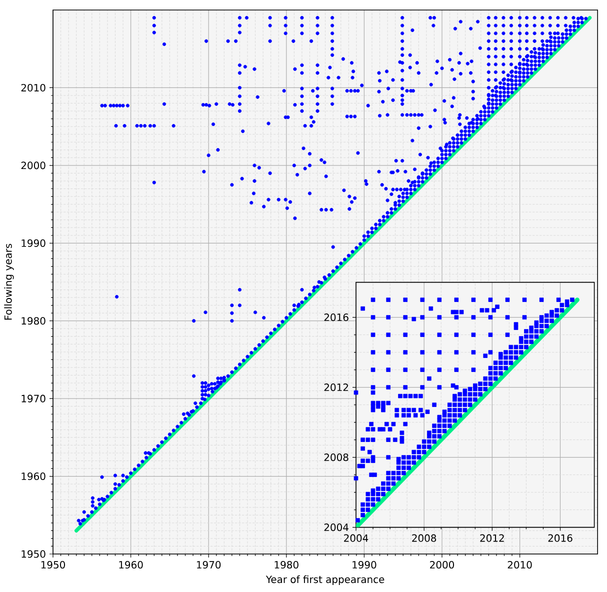  What do you see at coordinates (286, 565) in the screenshot?
I see `x-tick-label: 1980` at bounding box center [286, 565].